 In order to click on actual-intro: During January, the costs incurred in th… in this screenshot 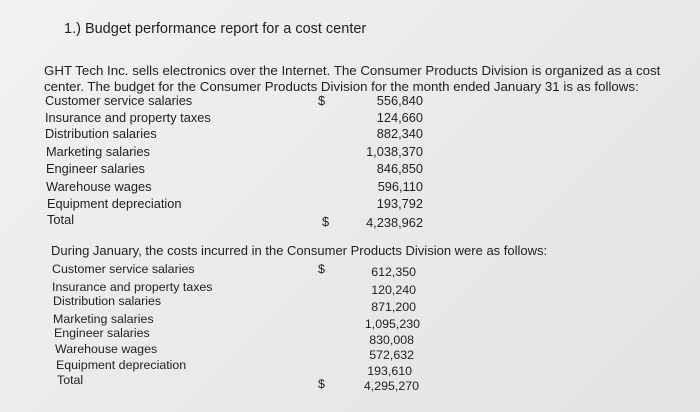, I will do `click(299, 250)`.